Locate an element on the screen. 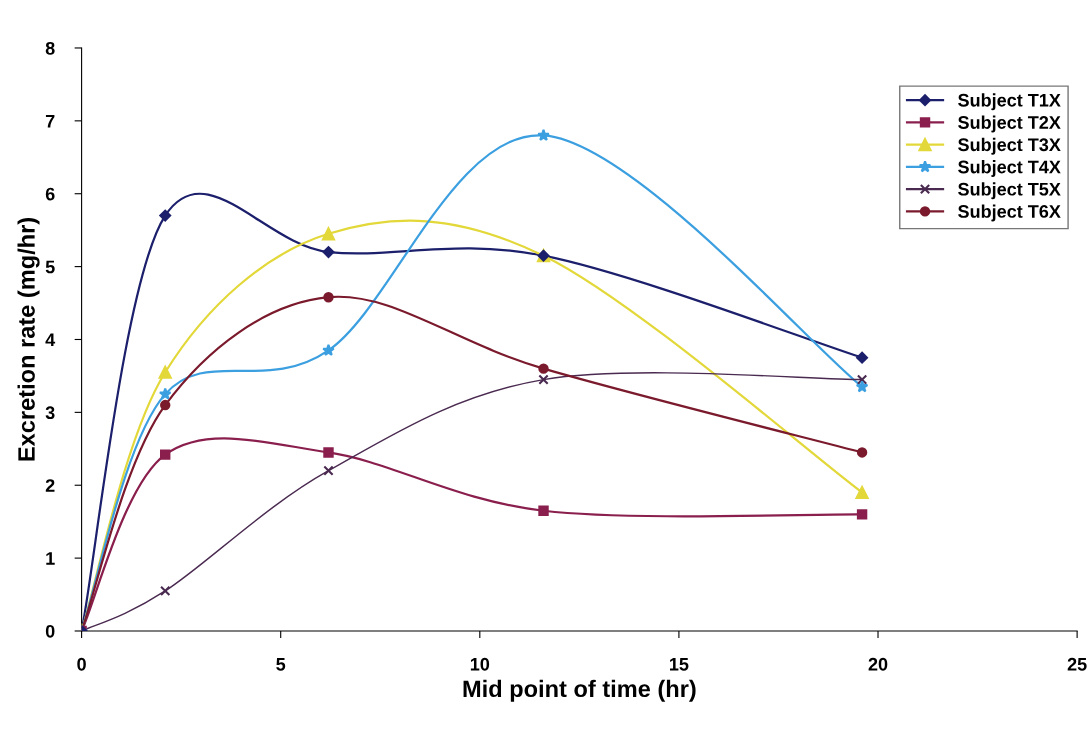 This screenshot has width=1088, height=738. x-tick-label: 20 is located at coordinates (878, 664).